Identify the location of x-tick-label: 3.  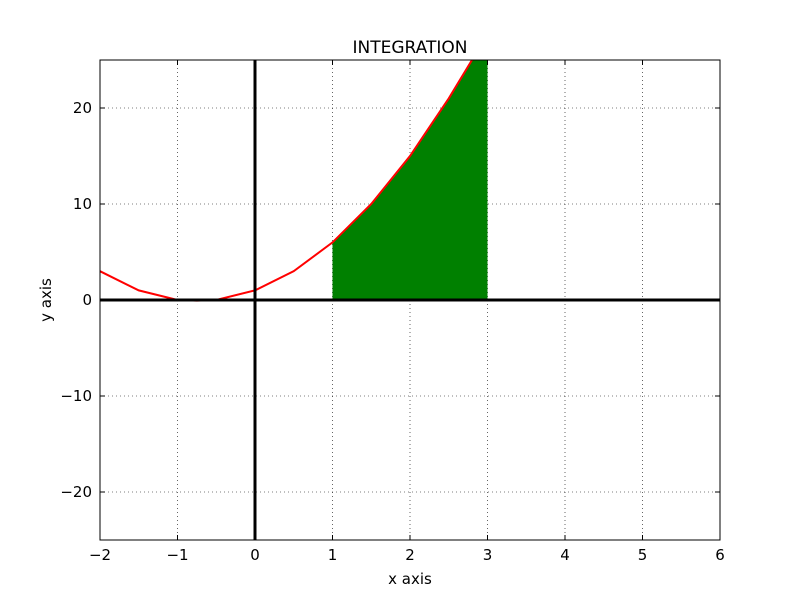
(488, 555).